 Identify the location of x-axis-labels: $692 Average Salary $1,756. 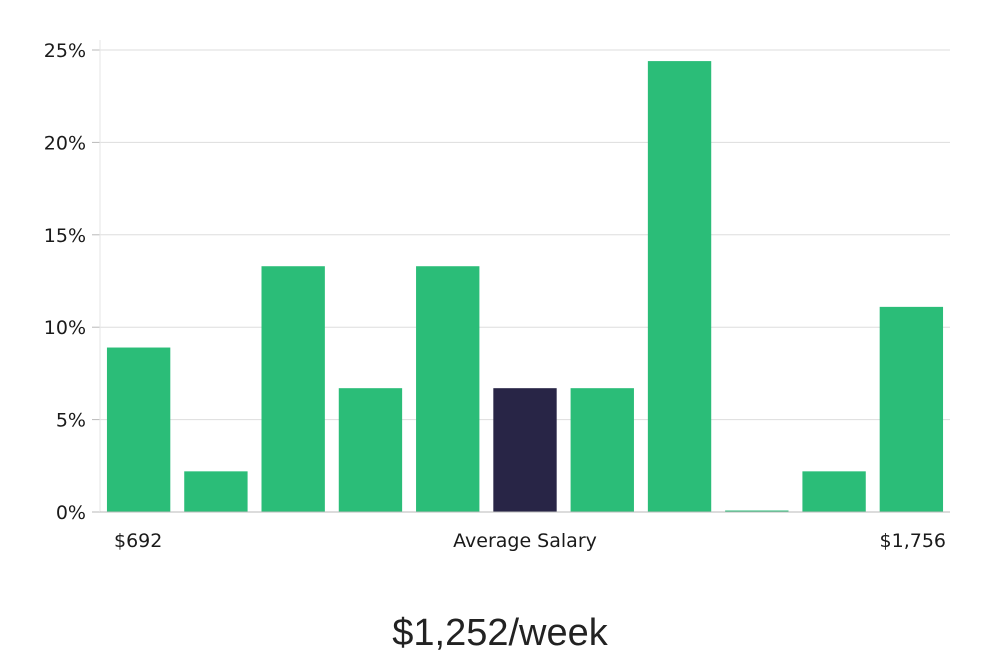
(530, 541).